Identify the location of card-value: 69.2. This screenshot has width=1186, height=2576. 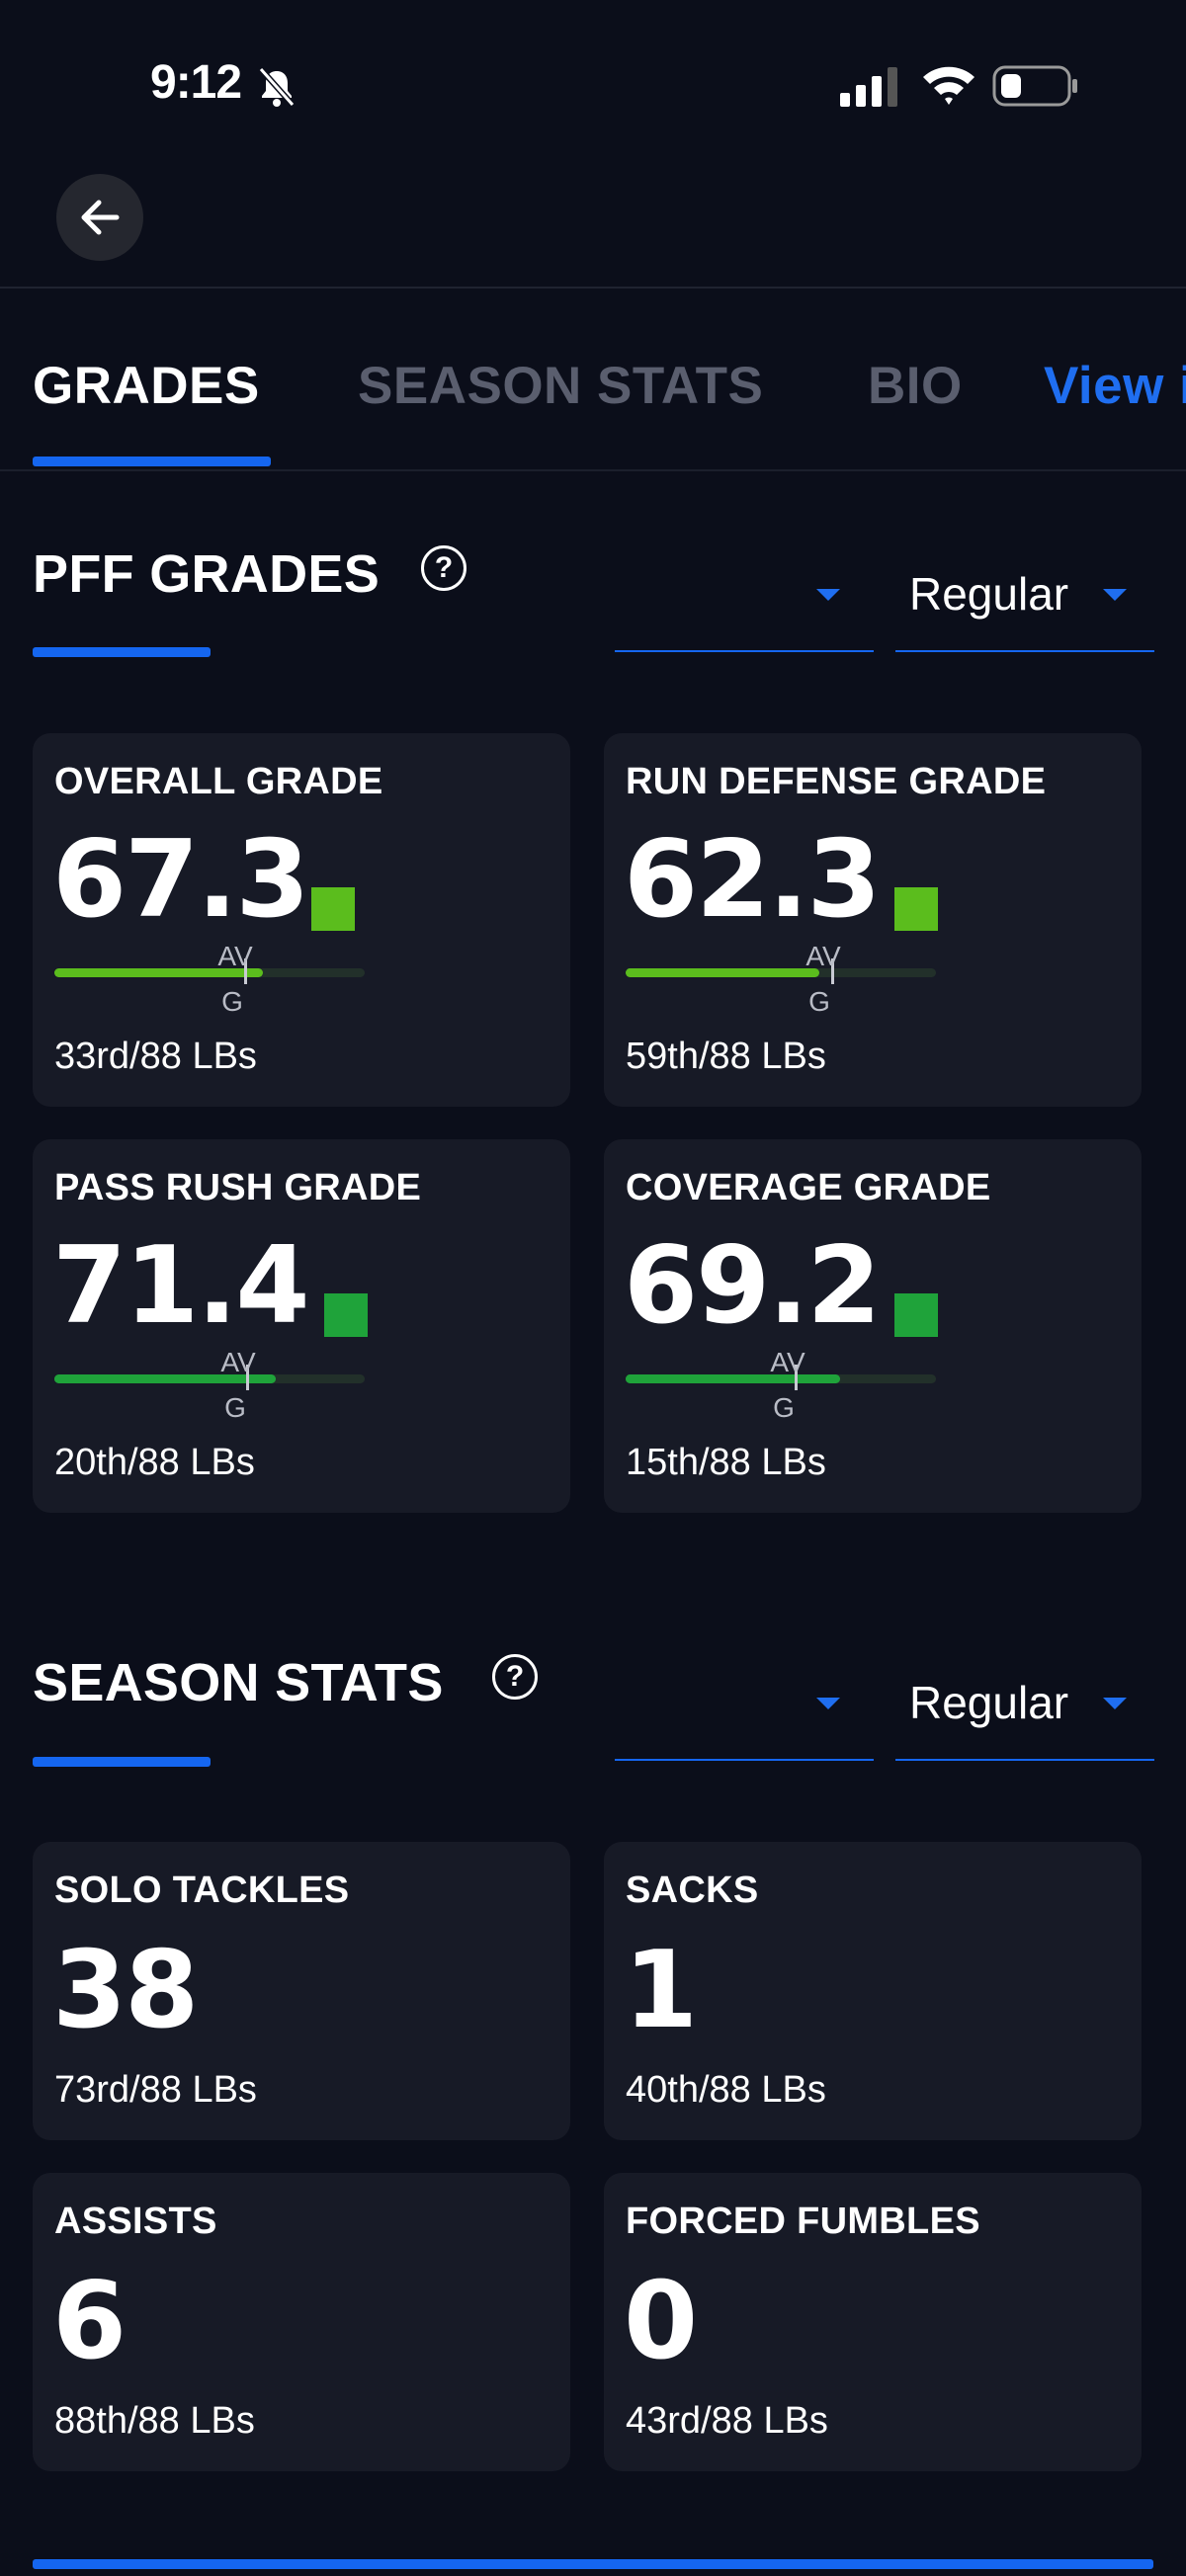
(752, 1286).